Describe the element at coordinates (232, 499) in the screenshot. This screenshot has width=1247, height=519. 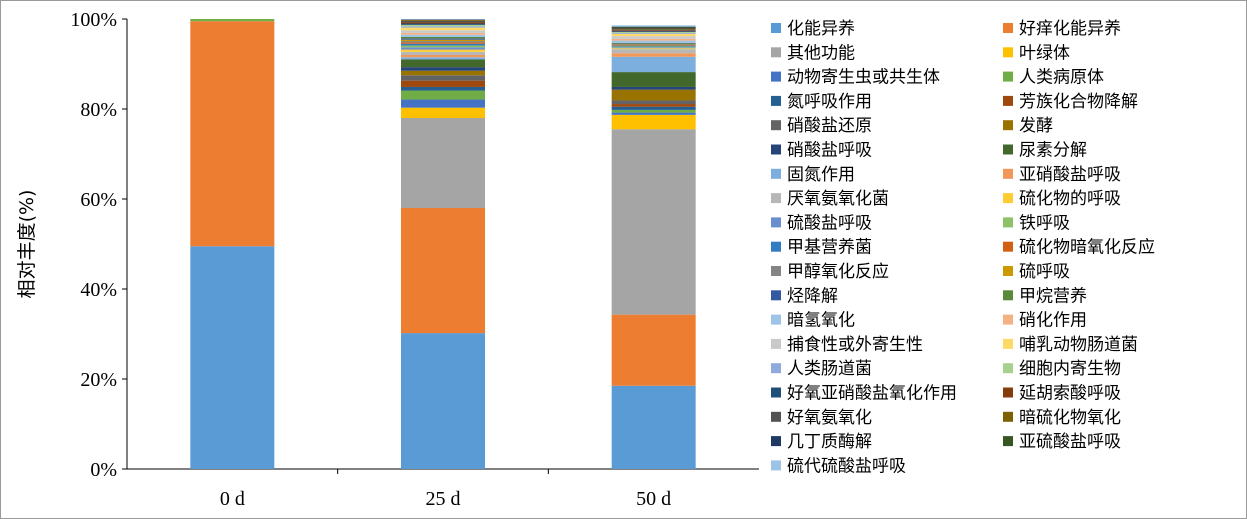
I see `x-tick-label: 0 d` at that location.